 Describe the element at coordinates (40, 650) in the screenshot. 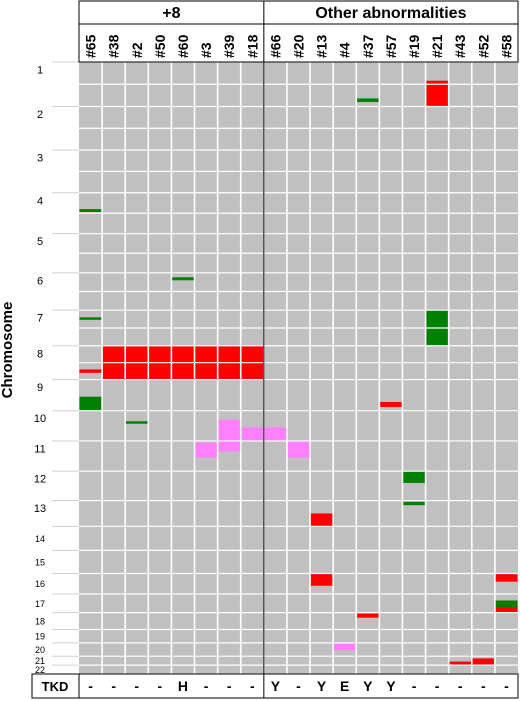

I see `chromosome-label: 20` at that location.